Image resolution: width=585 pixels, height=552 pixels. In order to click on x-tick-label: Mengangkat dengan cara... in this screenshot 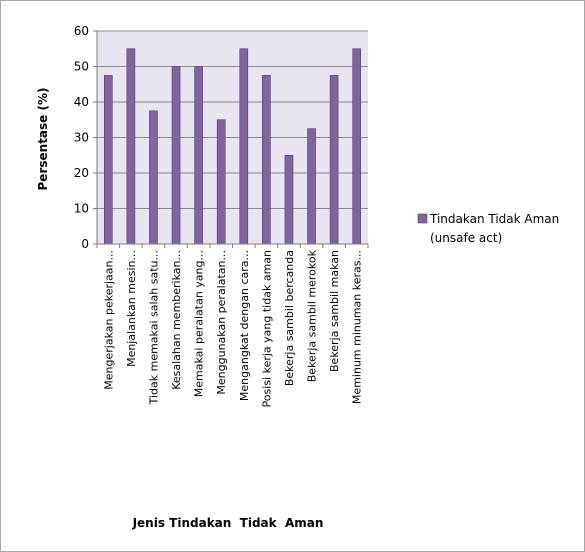, I will do `click(244, 325)`.